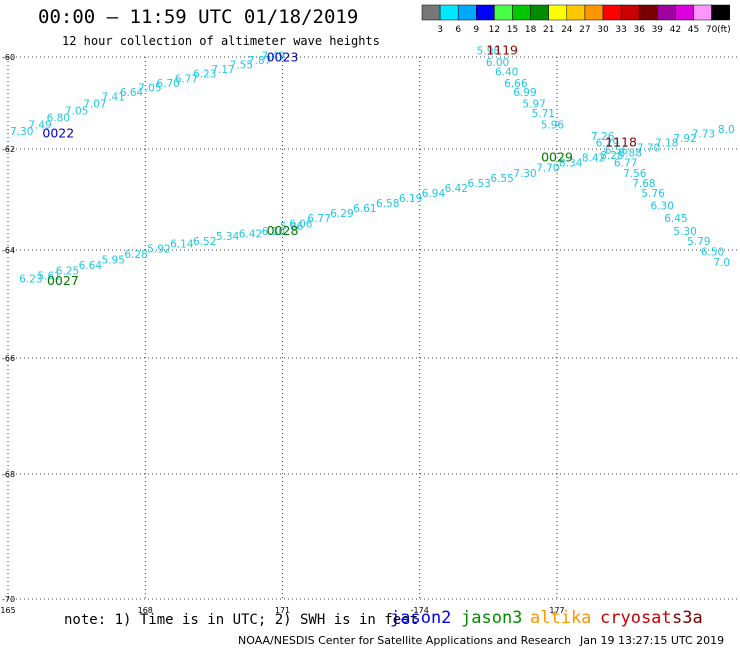 The width and height of the screenshot is (740, 650). I want to click on swh-value: 6.58, so click(387, 204).